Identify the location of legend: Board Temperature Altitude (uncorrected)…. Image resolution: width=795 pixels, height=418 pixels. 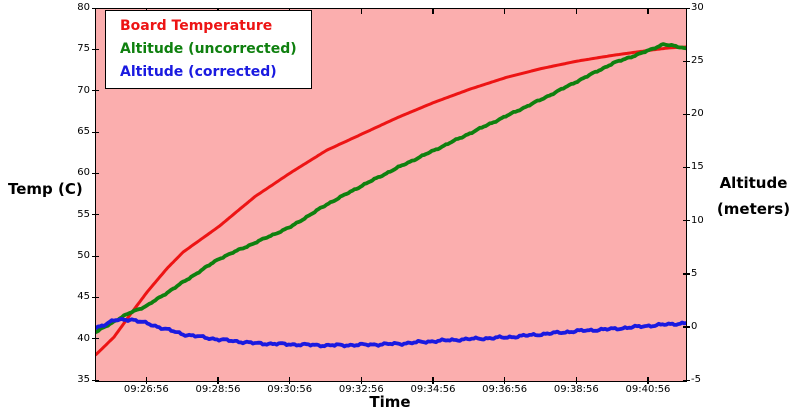
(208, 49).